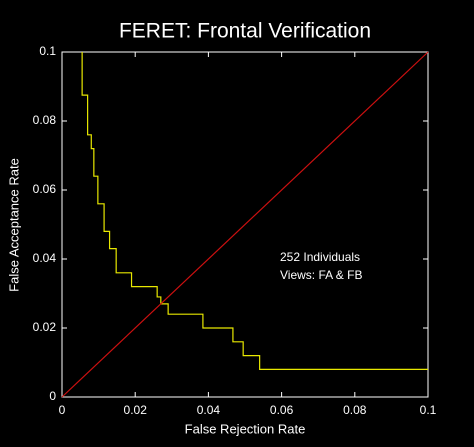  I want to click on x-axis-label: False Rejection Rate, so click(245, 428).